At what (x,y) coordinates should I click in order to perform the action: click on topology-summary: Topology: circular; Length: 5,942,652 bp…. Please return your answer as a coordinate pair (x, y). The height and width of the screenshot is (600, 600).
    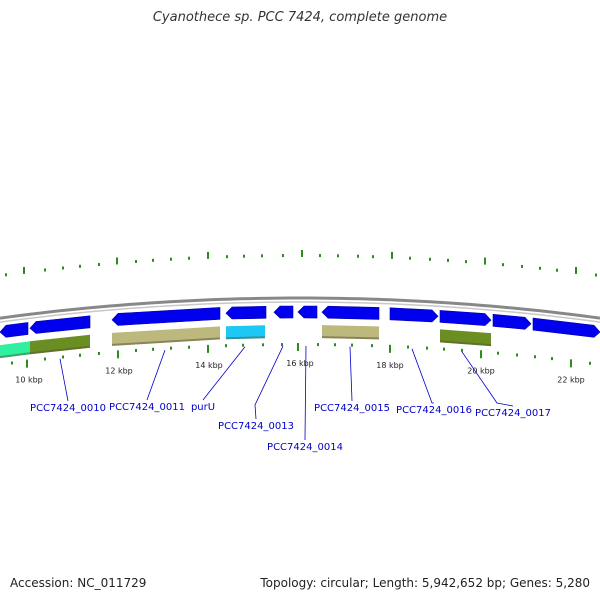
    Looking at the image, I should click on (425, 583).